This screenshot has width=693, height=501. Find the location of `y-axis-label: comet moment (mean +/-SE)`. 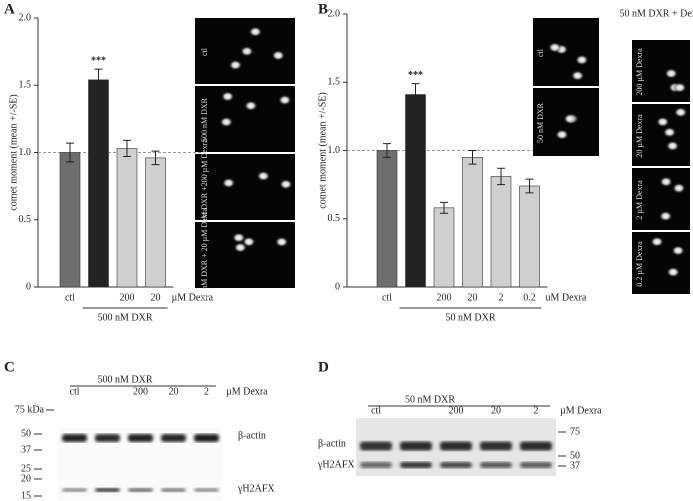

y-axis-label: comet moment (mean +/-SE) is located at coordinates (13, 152).